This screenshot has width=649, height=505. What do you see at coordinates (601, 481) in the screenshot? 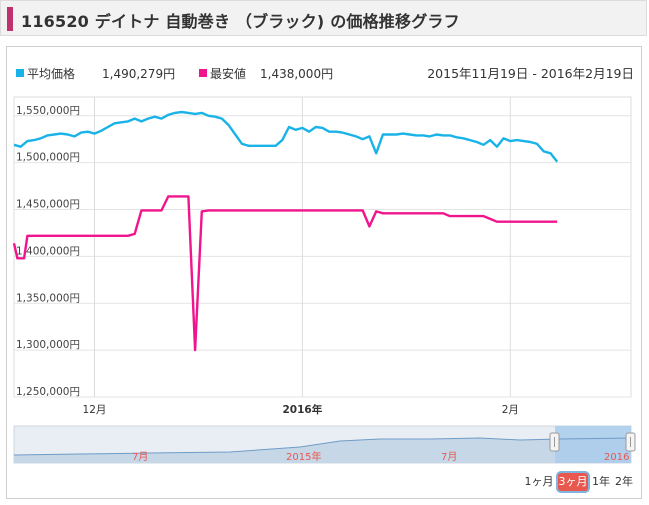
I see `range-button-1y: 1年` at bounding box center [601, 481].